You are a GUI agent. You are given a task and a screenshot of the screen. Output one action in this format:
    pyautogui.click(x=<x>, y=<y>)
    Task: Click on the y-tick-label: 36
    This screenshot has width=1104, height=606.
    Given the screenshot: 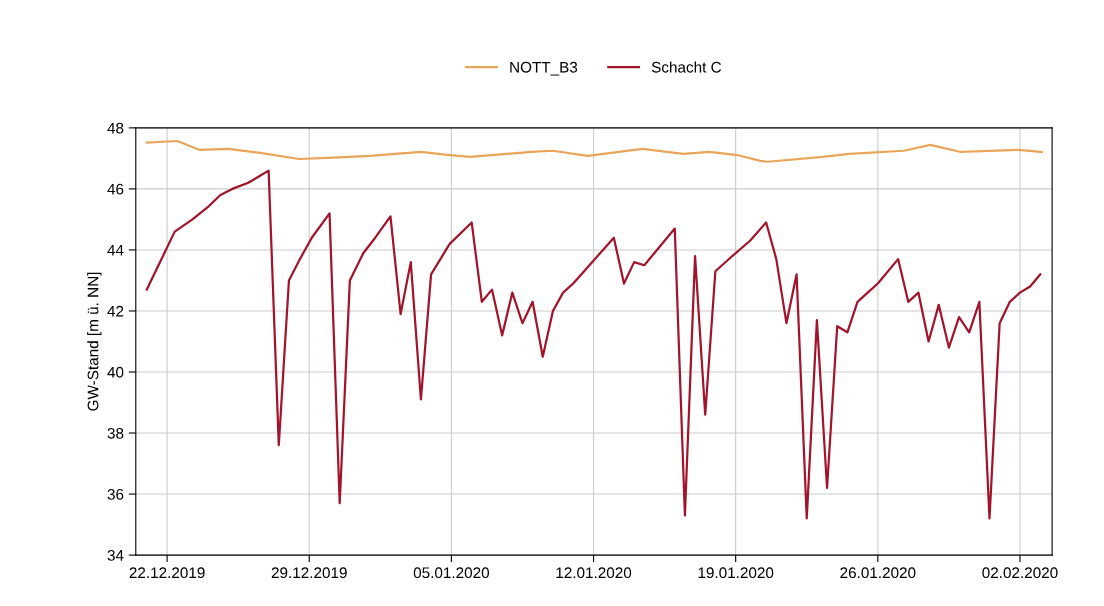 What is the action you would take?
    pyautogui.click(x=115, y=494)
    